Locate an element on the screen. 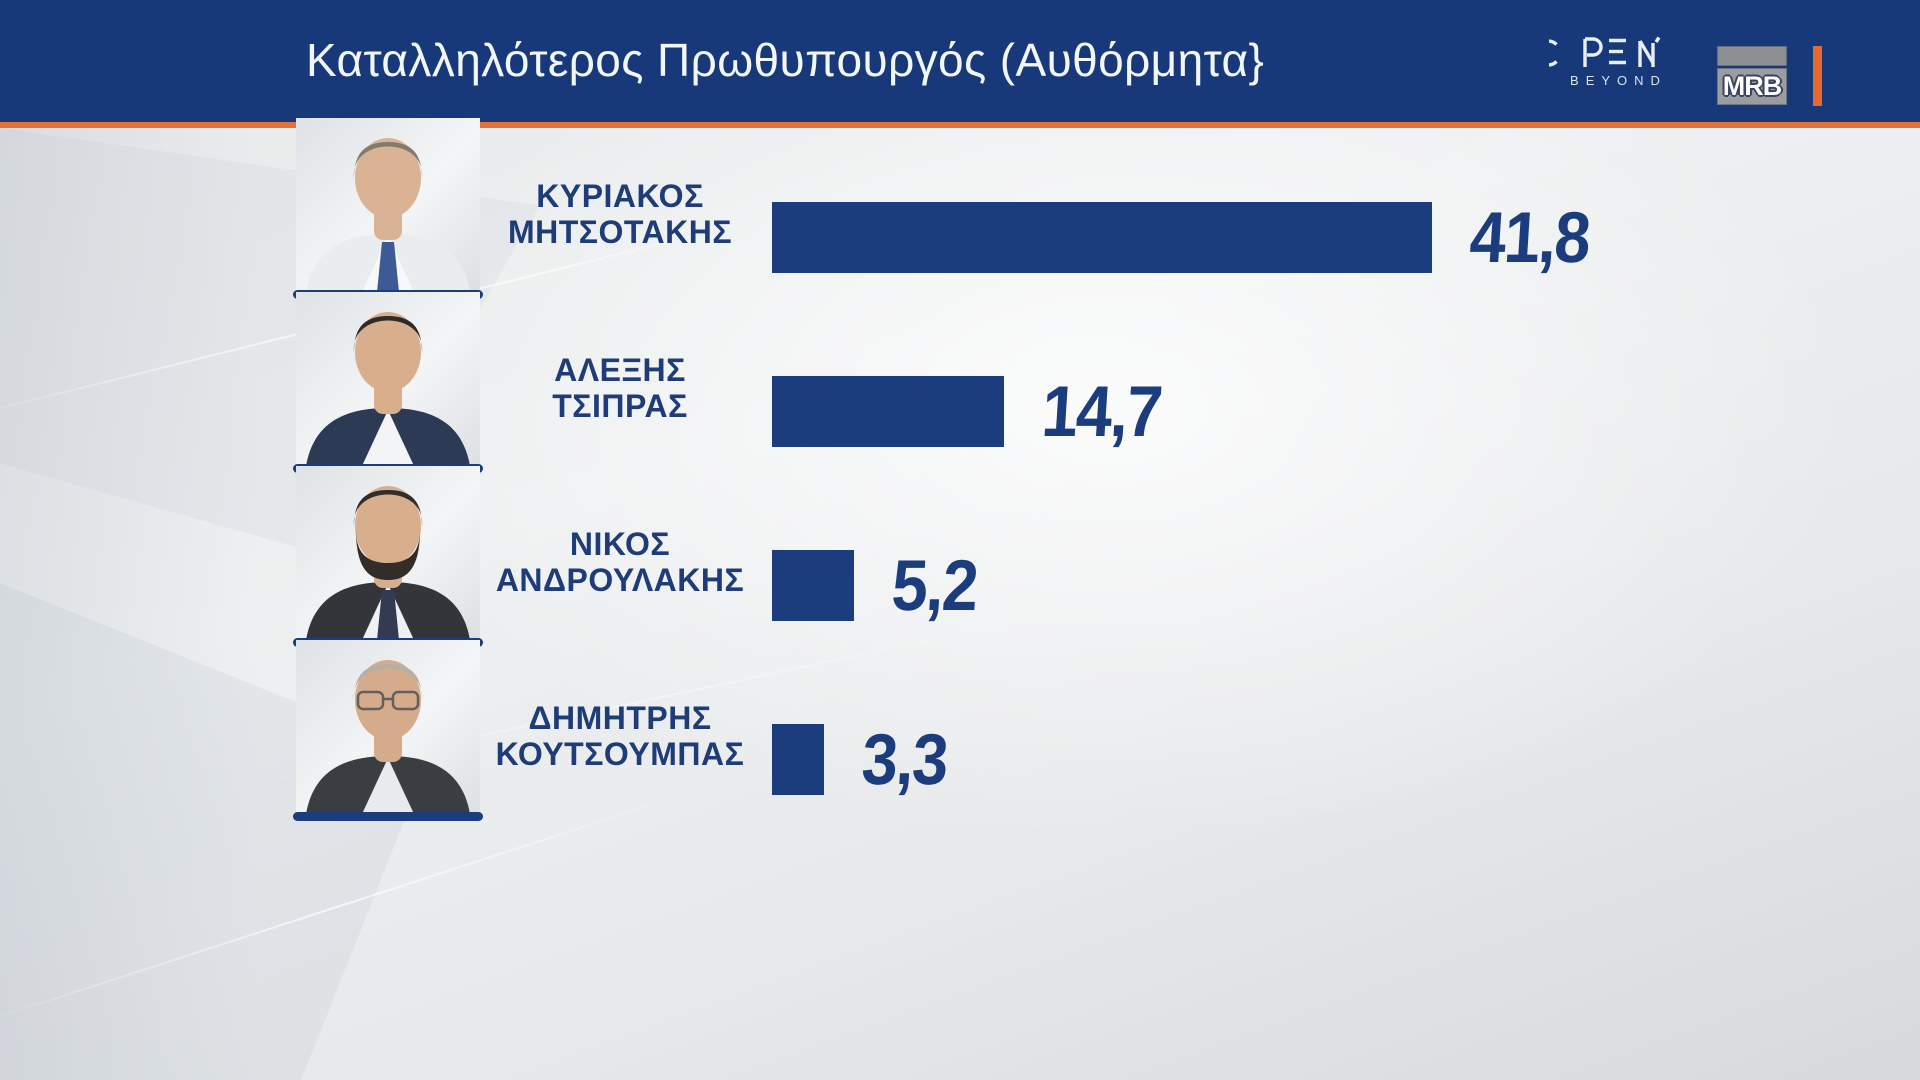 This screenshot has height=1080, width=1920. candidate-first-name: ΝΙΚΟΣ is located at coordinates (620, 544).